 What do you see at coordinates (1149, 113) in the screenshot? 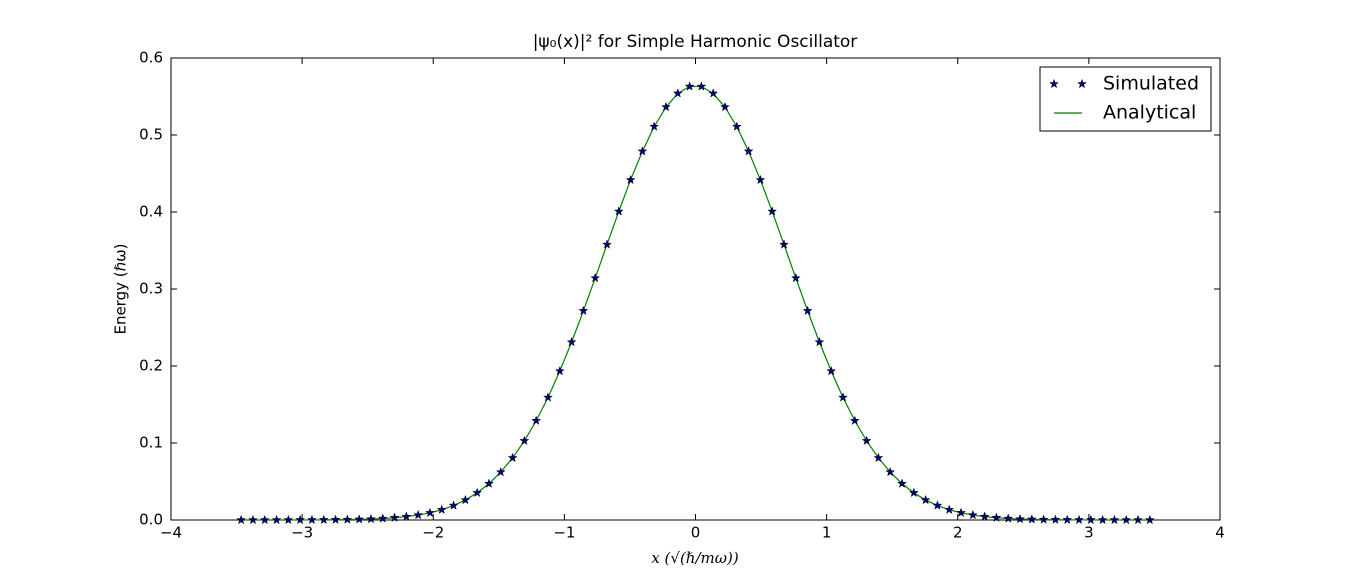
I see `legend-label: Analytical` at bounding box center [1149, 113].